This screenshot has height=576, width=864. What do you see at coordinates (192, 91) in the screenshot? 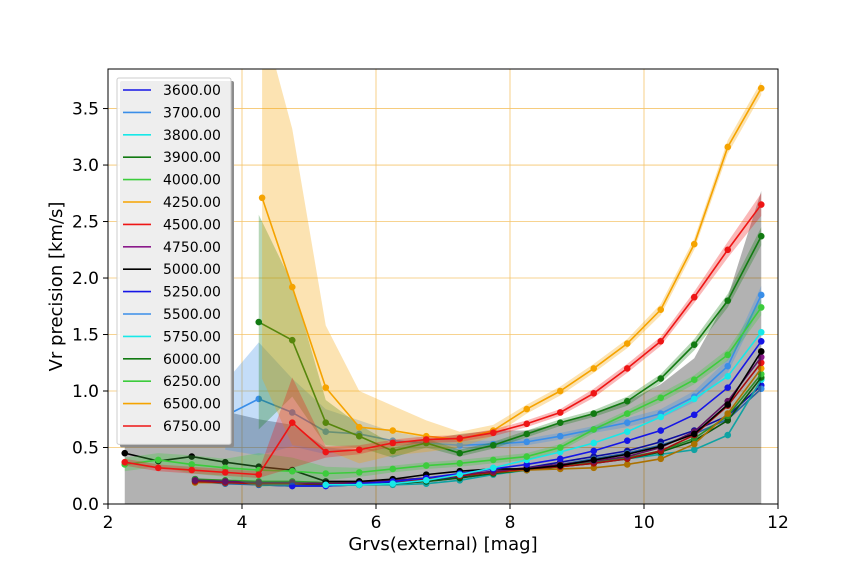
I see `legend-entry: 3600.00` at bounding box center [192, 91].